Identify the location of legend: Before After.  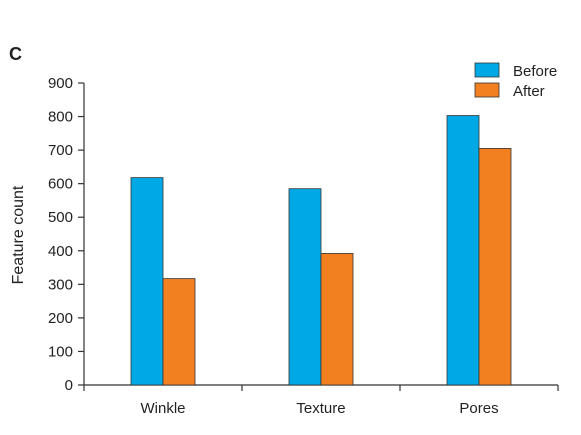
(515, 81).